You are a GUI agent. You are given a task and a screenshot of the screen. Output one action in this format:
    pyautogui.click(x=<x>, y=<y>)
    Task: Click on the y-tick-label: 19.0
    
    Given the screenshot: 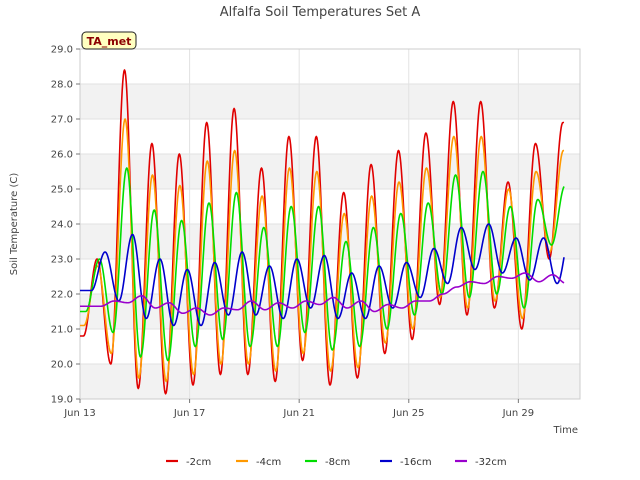 What is the action you would take?
    pyautogui.click(x=62, y=400)
    